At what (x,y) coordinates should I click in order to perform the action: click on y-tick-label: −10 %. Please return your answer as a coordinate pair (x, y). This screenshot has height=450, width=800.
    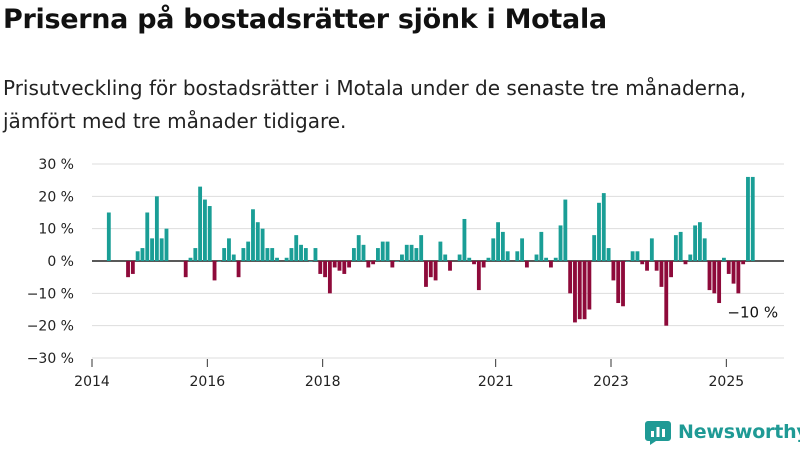
    Looking at the image, I should click on (50, 294).